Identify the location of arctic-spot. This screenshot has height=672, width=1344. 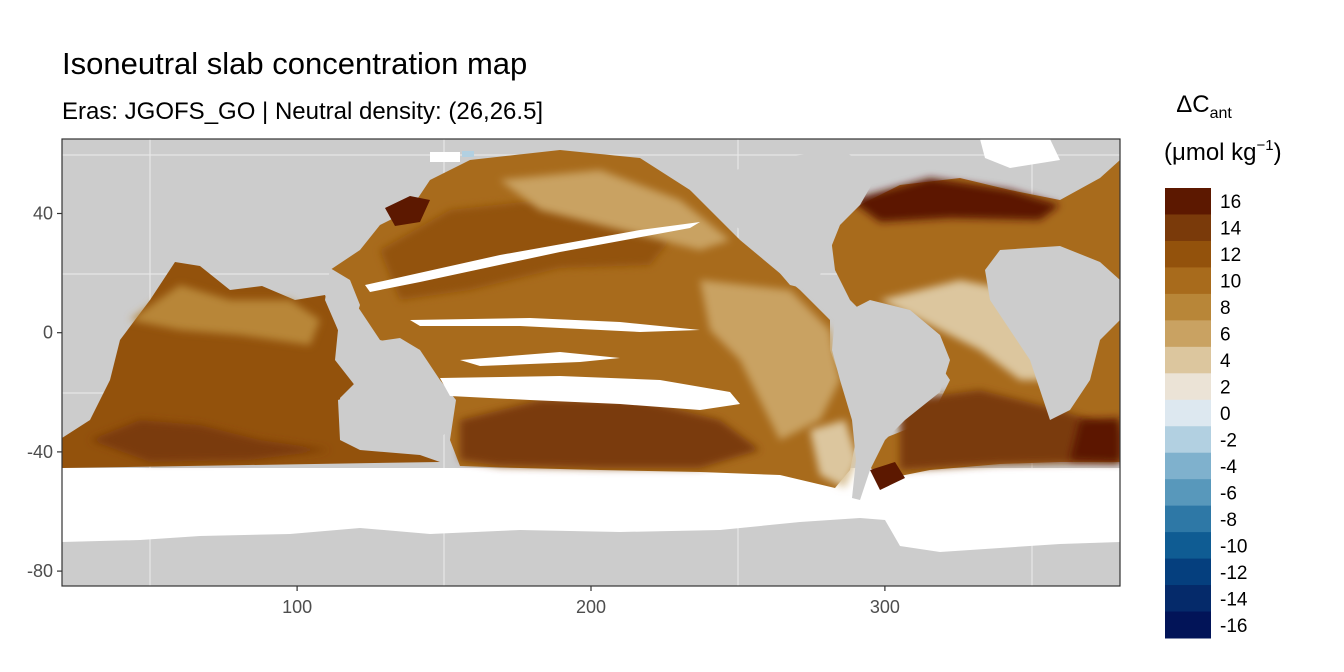
(445, 157).